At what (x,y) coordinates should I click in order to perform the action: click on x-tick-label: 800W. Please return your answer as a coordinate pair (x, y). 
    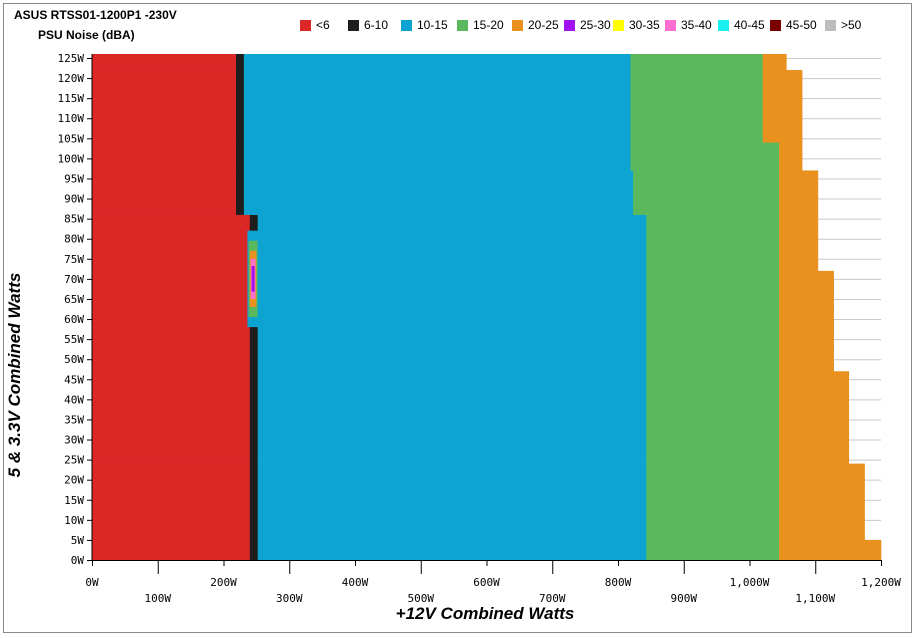
    Looking at the image, I should click on (618, 582).